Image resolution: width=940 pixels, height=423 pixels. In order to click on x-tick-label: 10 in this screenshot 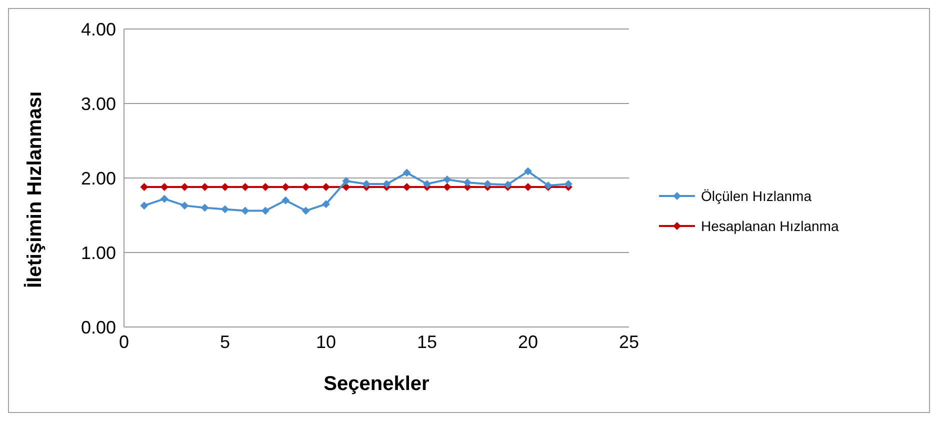, I will do `click(326, 342)`.